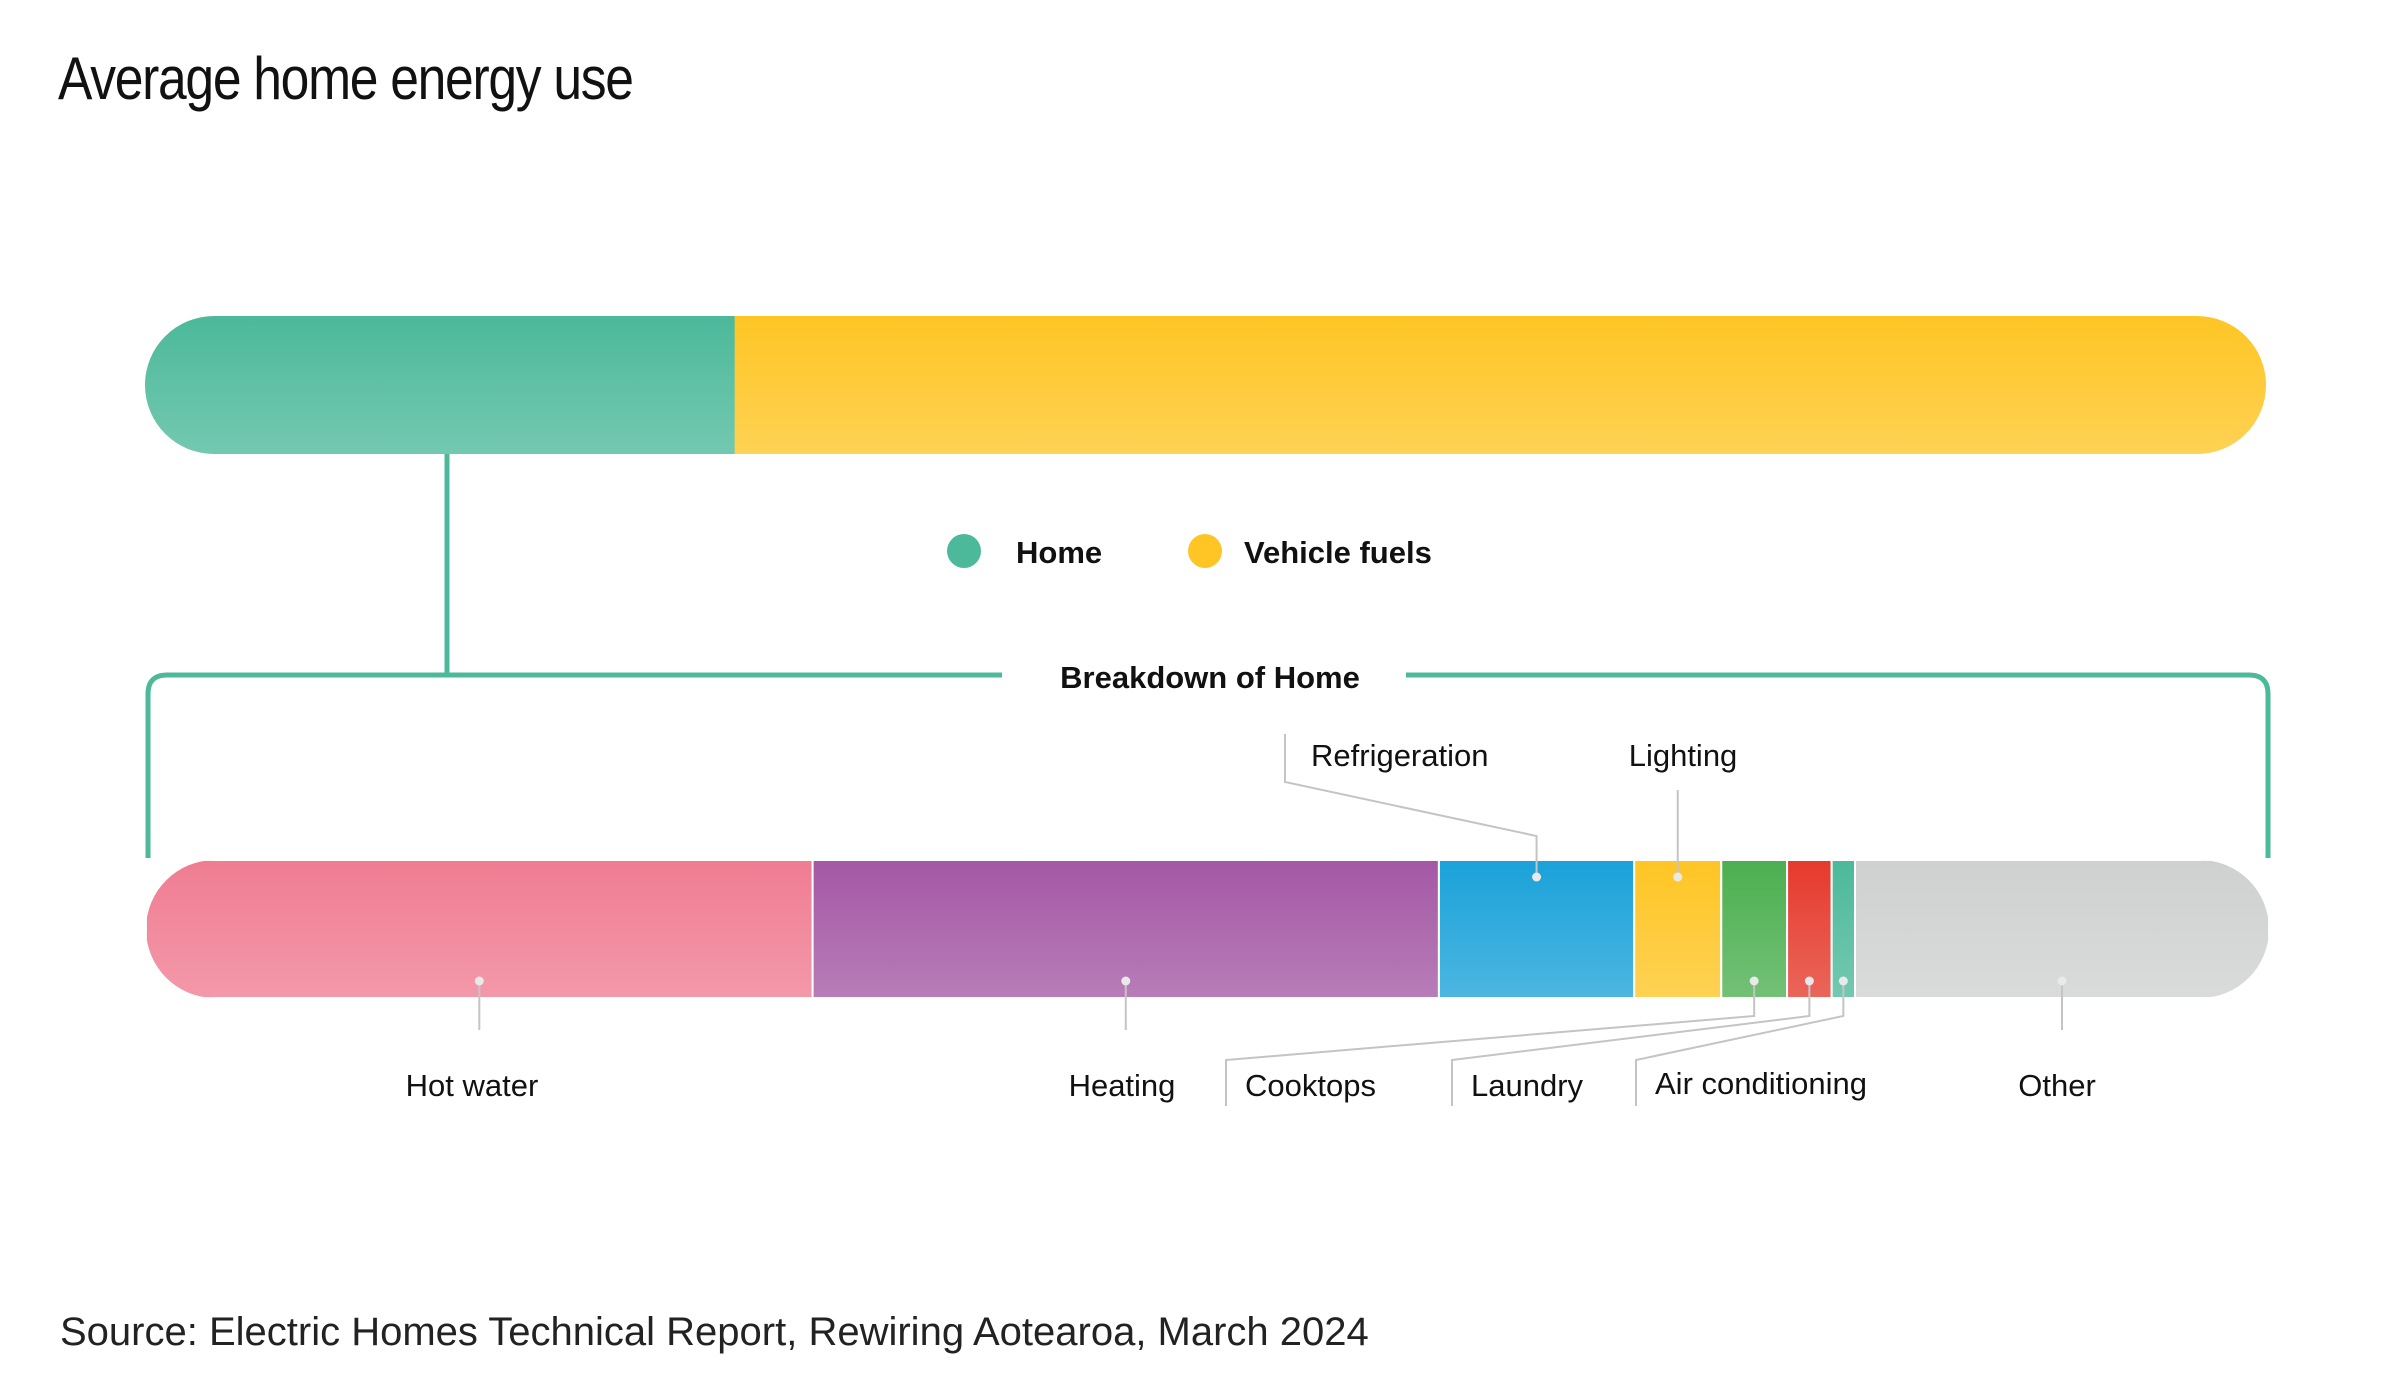 The width and height of the screenshot is (2400, 1400). Describe the element at coordinates (2057, 1085) in the screenshot. I see `category-label-other: Other` at that location.